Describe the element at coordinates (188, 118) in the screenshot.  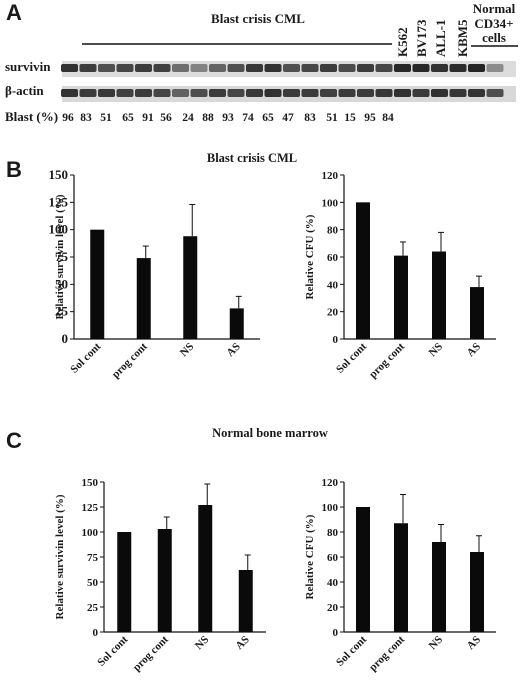
I see `blast-value: 24` at that location.